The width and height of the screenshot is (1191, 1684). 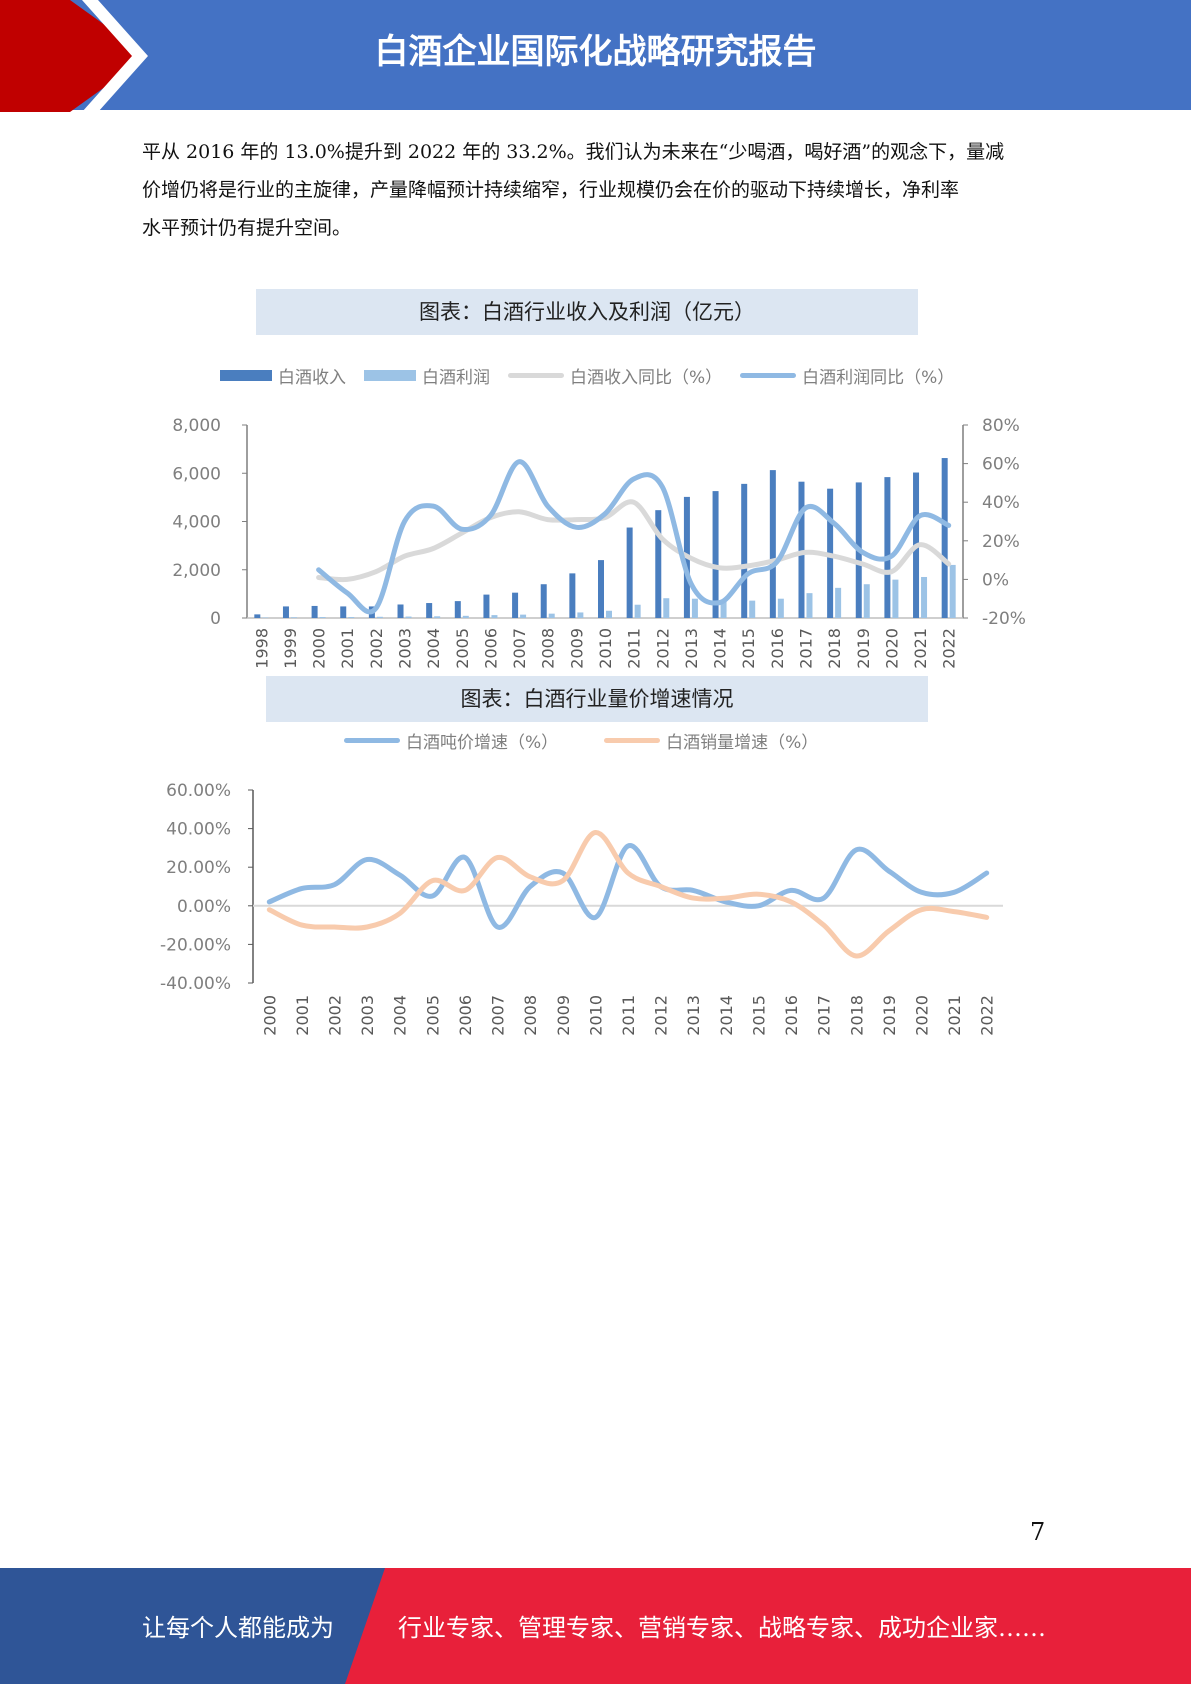 I want to click on left-tick-label: 8,000, so click(x=196, y=426).